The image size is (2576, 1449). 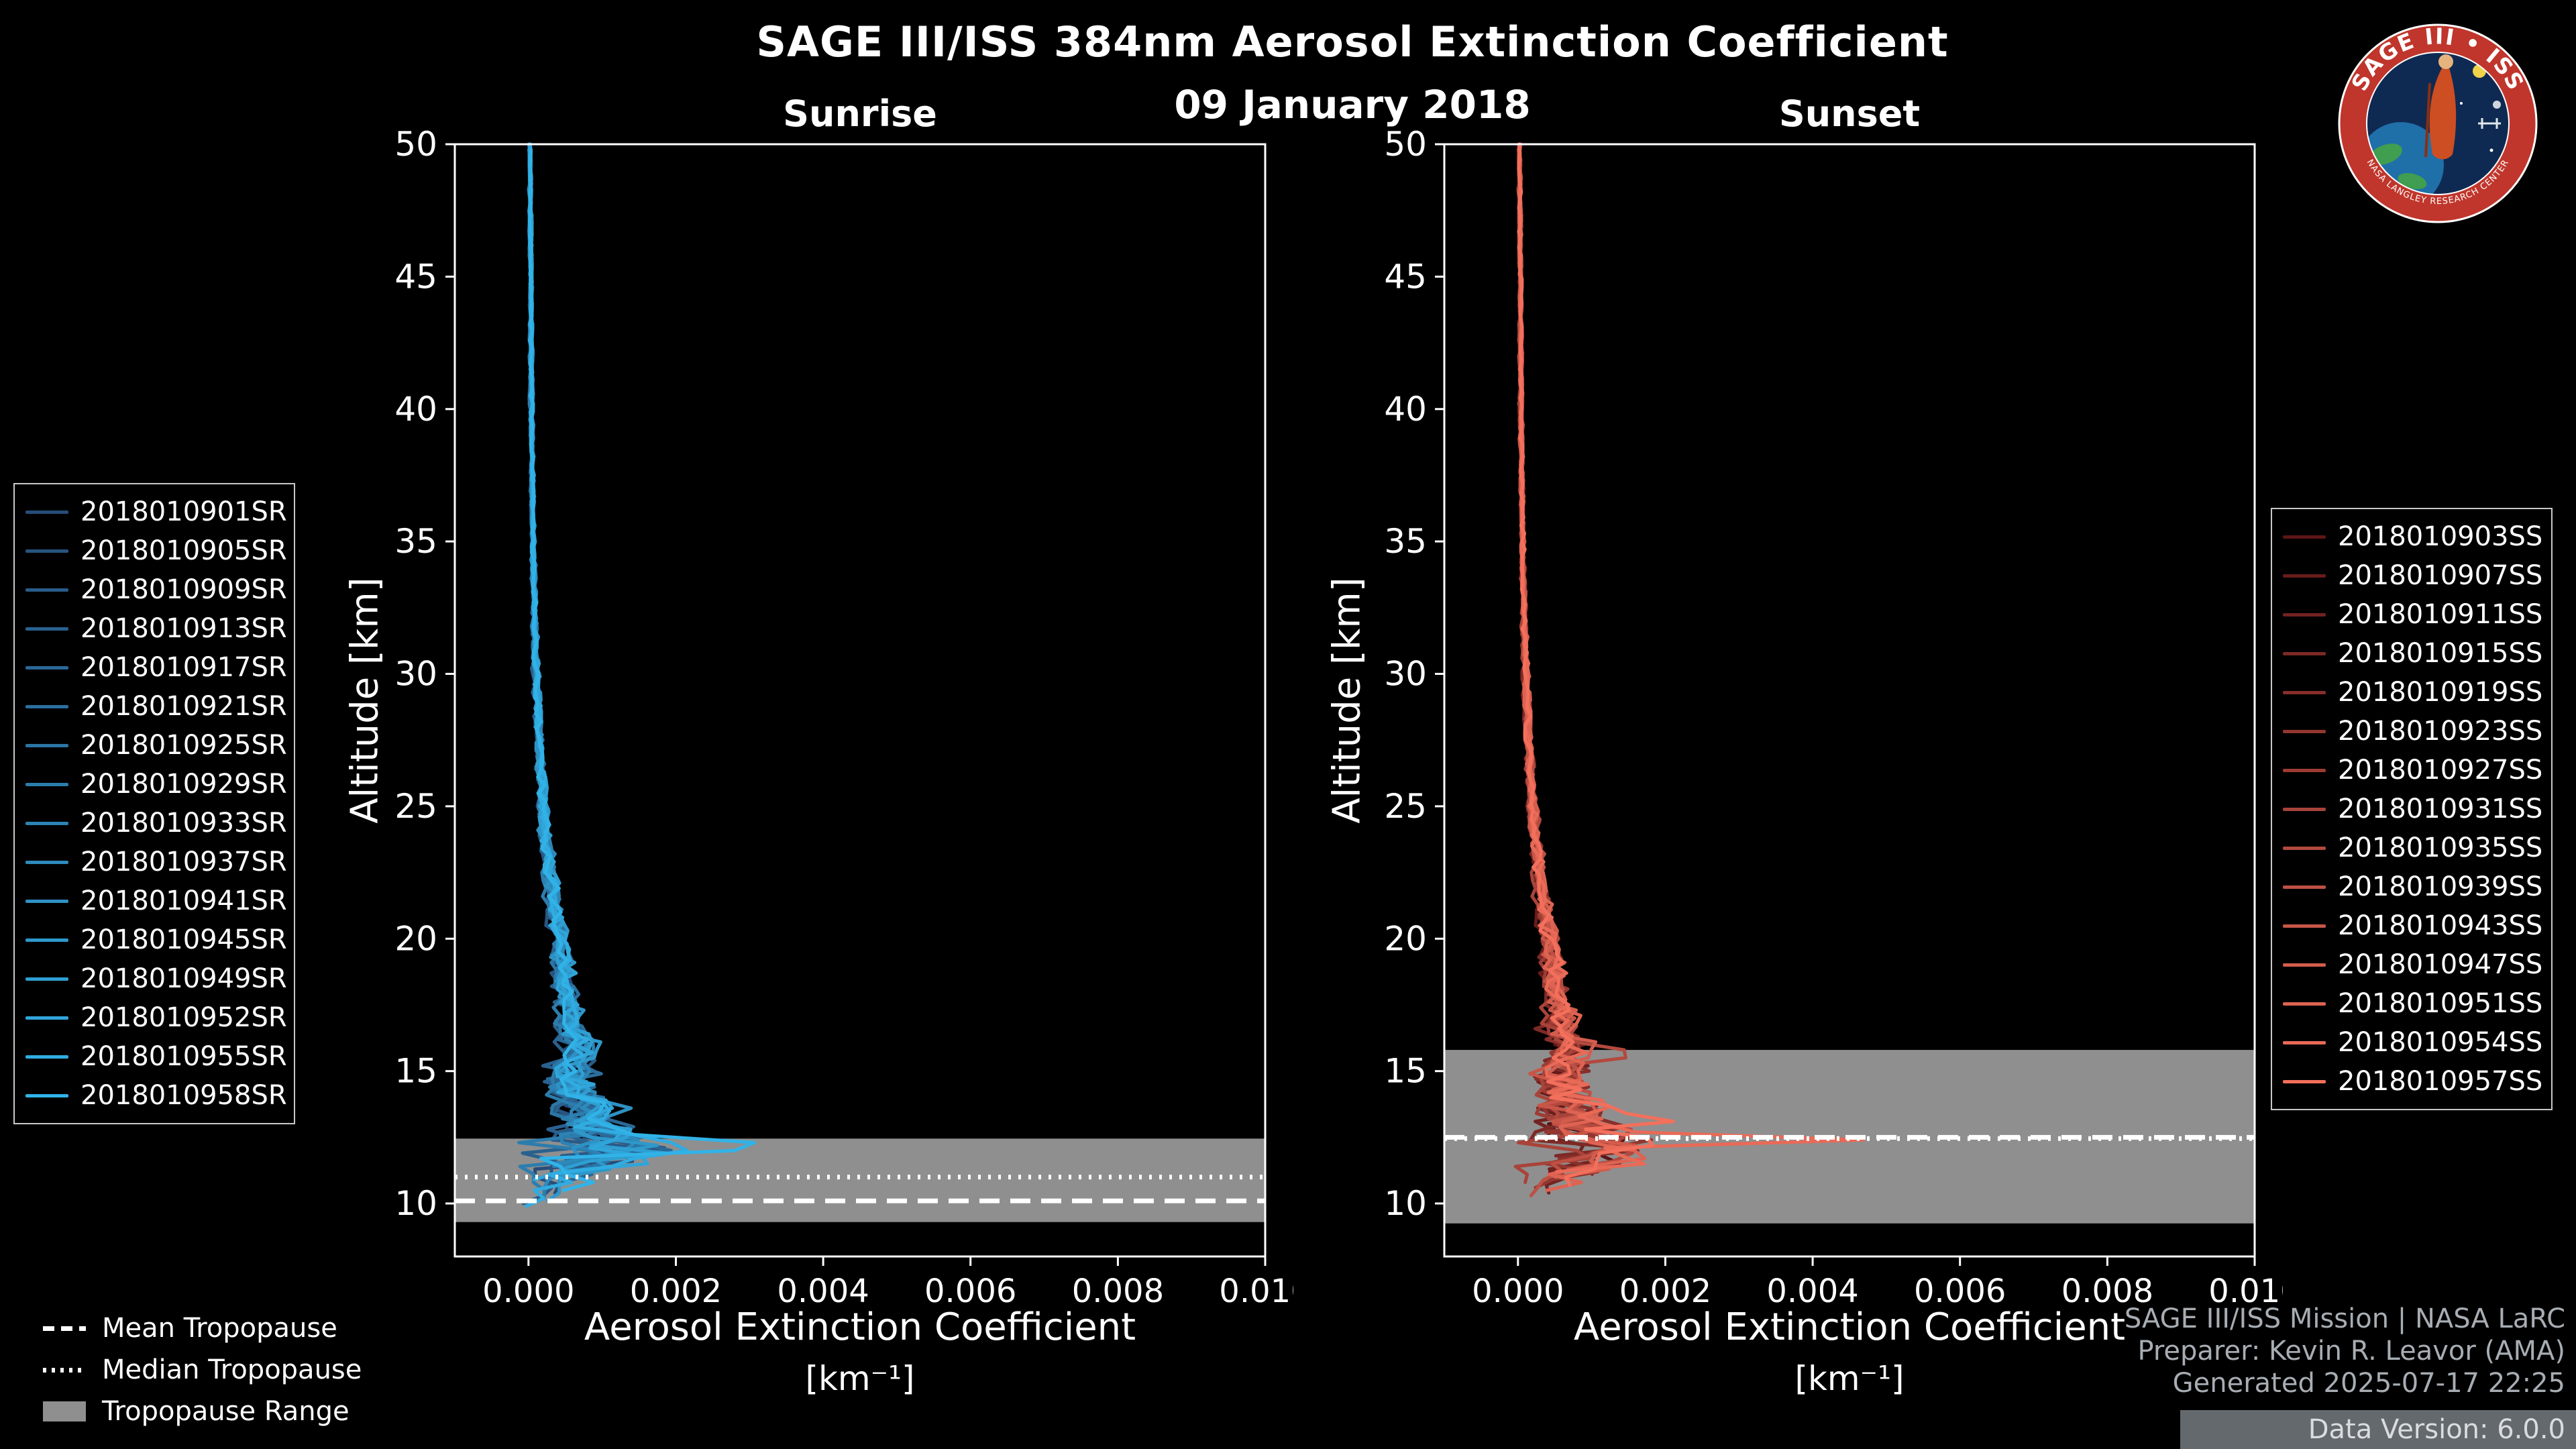 What do you see at coordinates (183, 550) in the screenshot?
I see `legend-label: 2018010905SR` at bounding box center [183, 550].